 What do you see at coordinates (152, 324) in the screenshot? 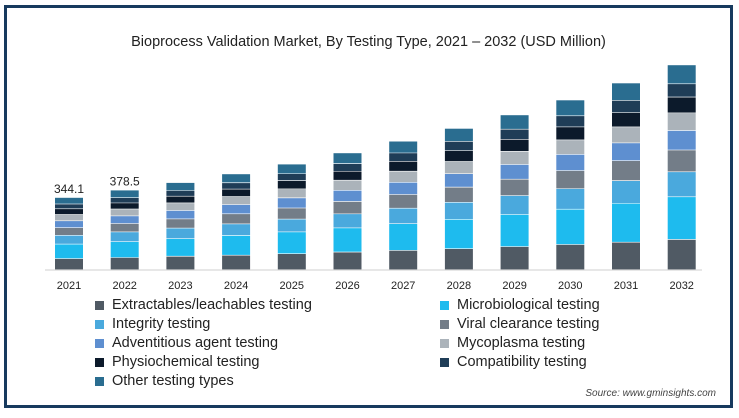
I see `legend-item: Integrity testing` at bounding box center [152, 324].